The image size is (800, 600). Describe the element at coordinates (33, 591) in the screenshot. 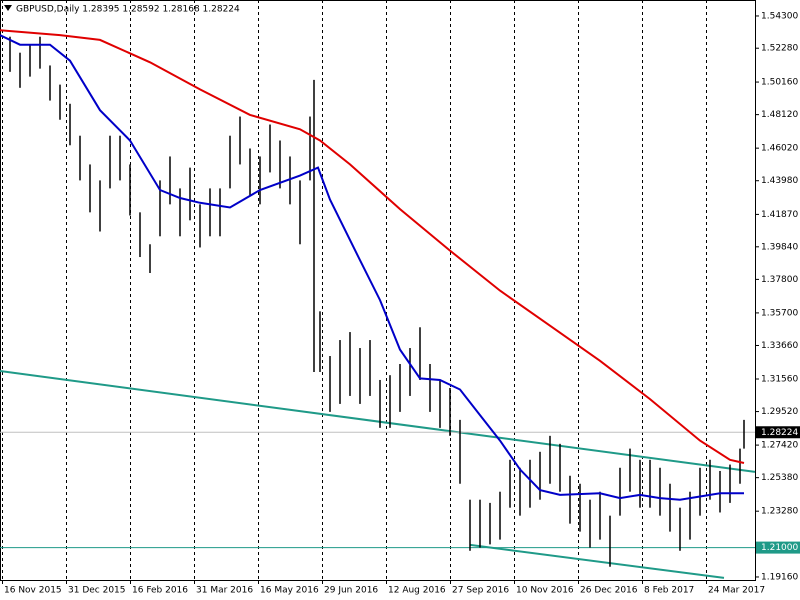

I see `x-tick-label: 16 Nov 2015` at that location.